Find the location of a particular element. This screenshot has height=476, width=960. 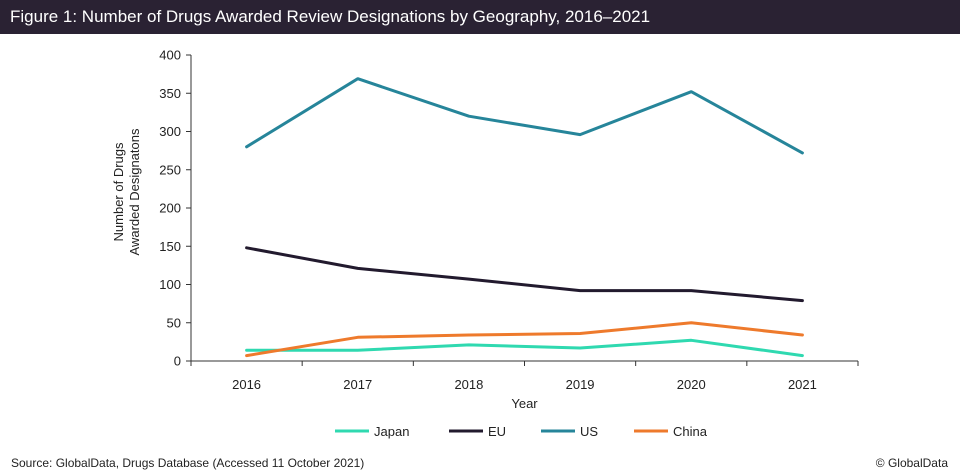

series-line-us is located at coordinates (524, 116).